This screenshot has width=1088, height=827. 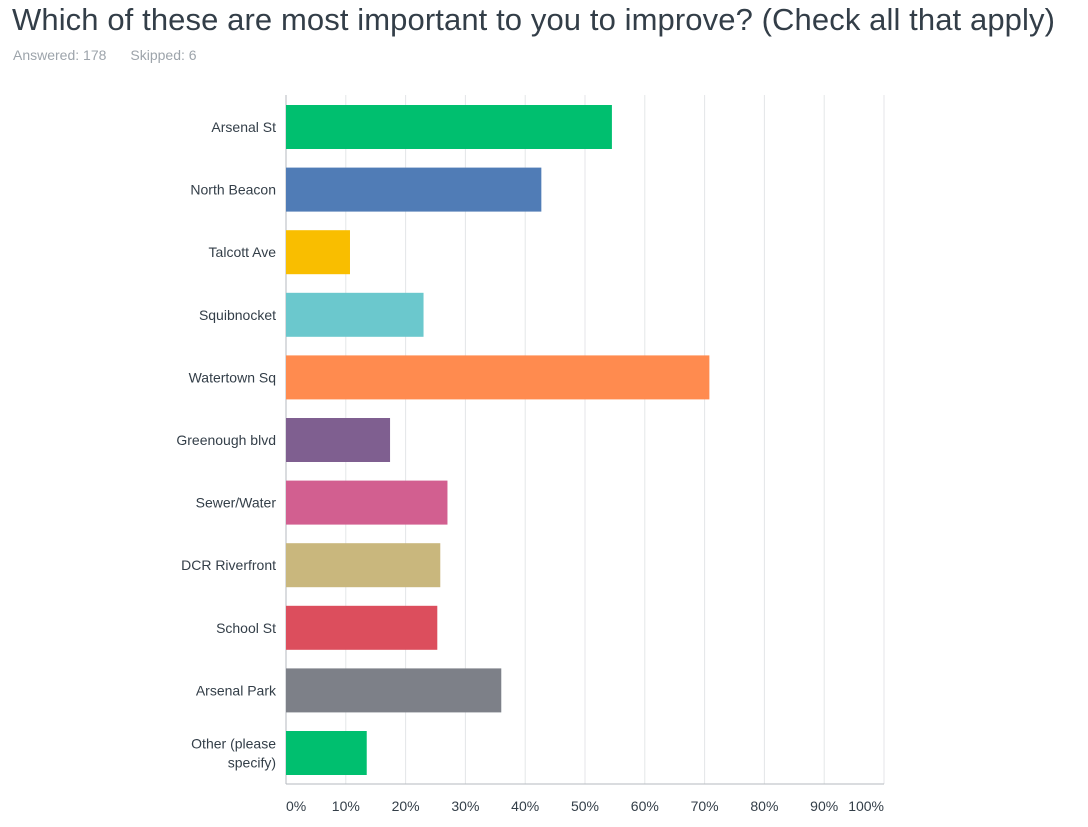 I want to click on category-label: North Beacon, so click(x=233, y=190).